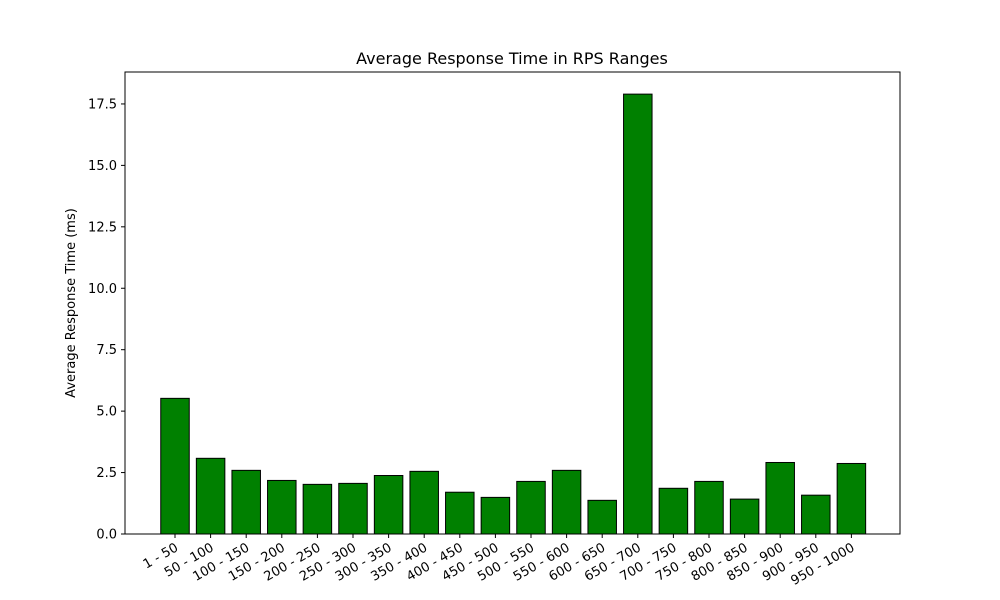  What do you see at coordinates (106, 412) in the screenshot?
I see `y-tick-label-2: 5.0` at bounding box center [106, 412].